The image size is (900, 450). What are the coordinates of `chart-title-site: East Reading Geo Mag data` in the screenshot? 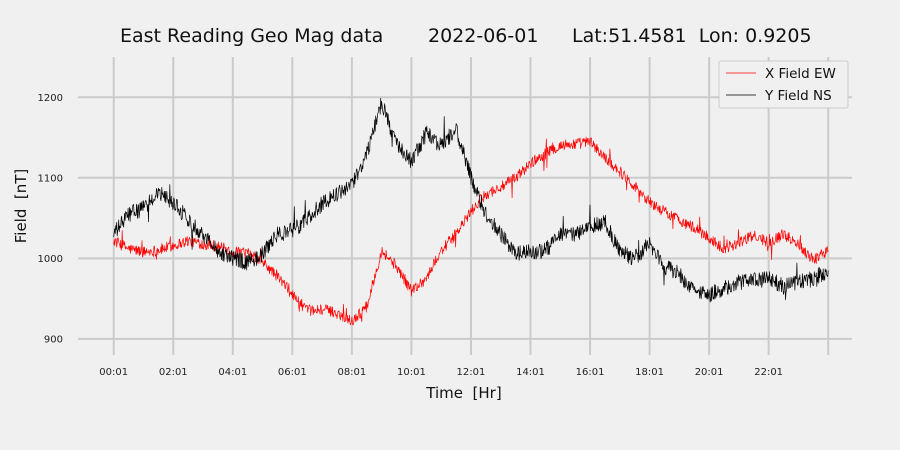 It's located at (251, 36).